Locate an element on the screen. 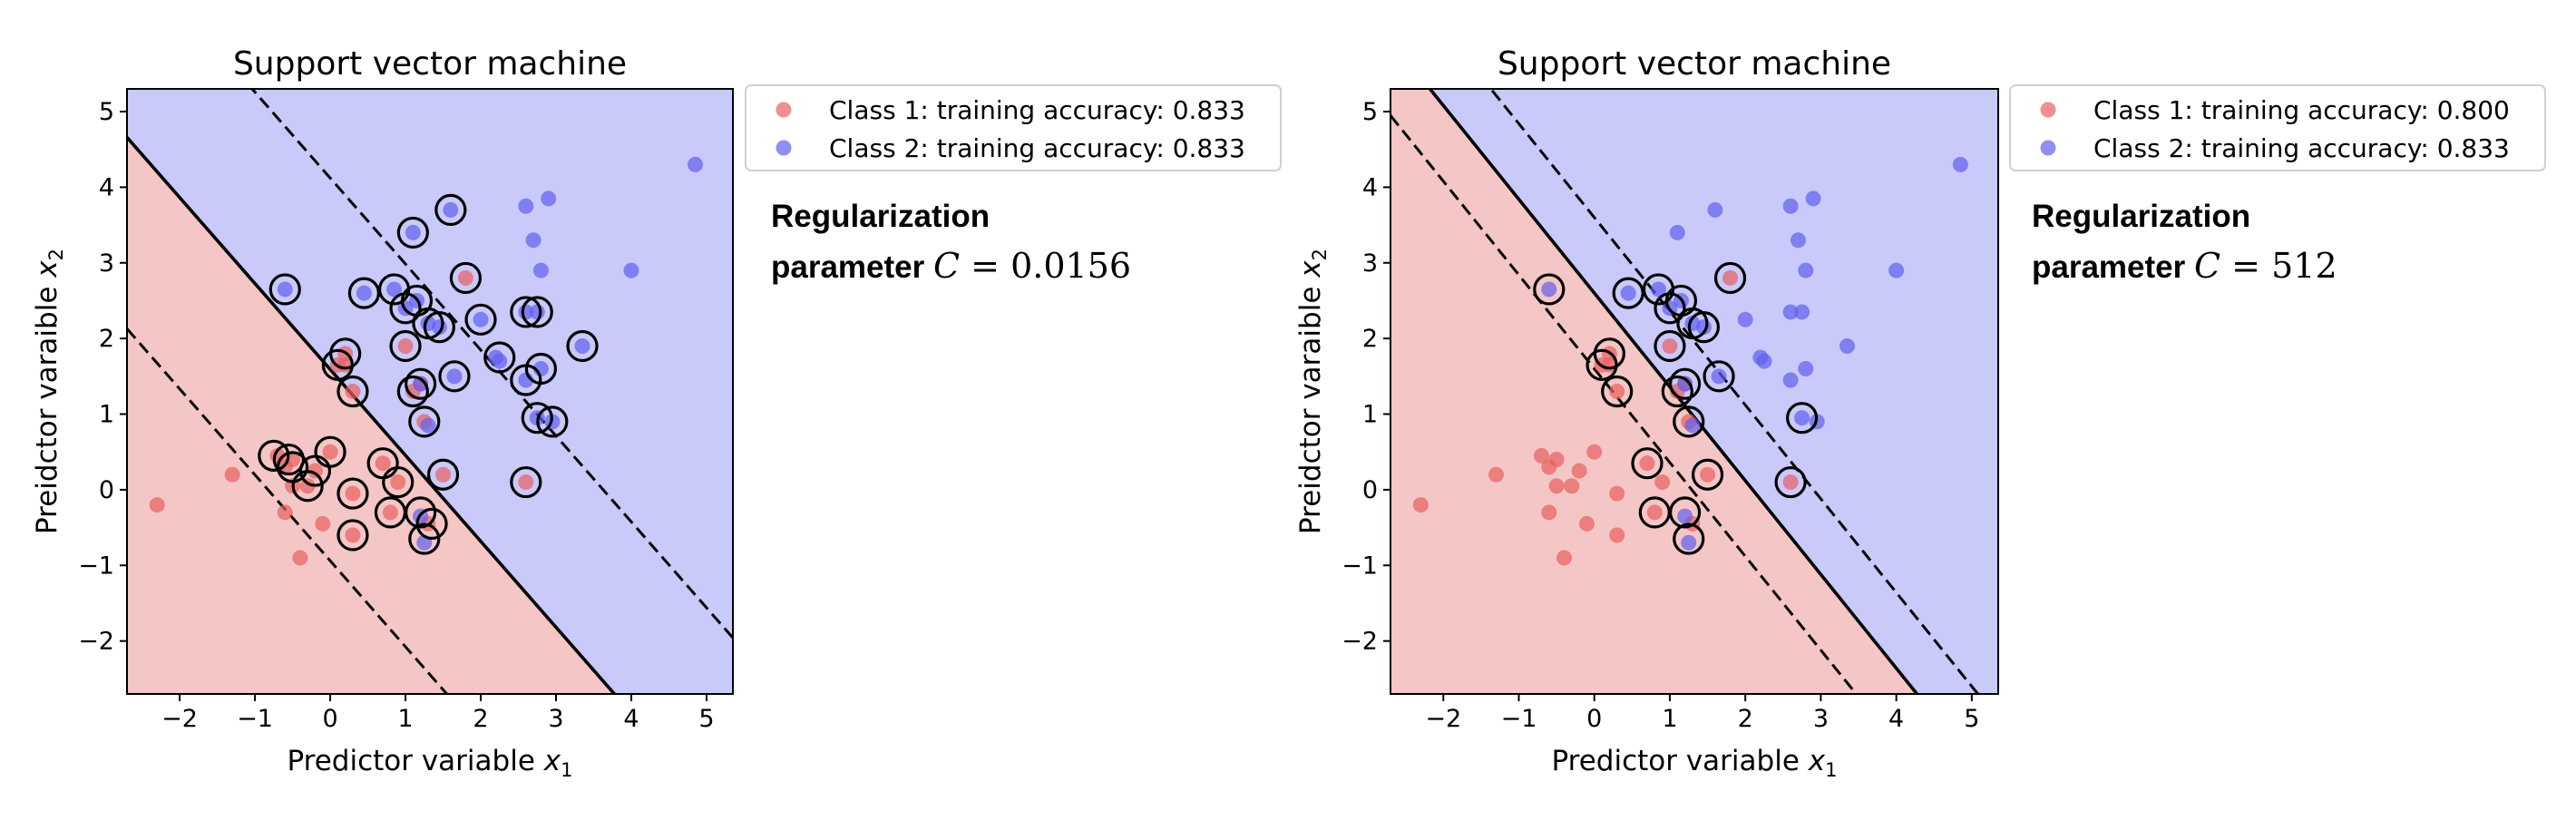 This screenshot has height=840, width=2576. y-tick-label: −2 is located at coordinates (96, 642).